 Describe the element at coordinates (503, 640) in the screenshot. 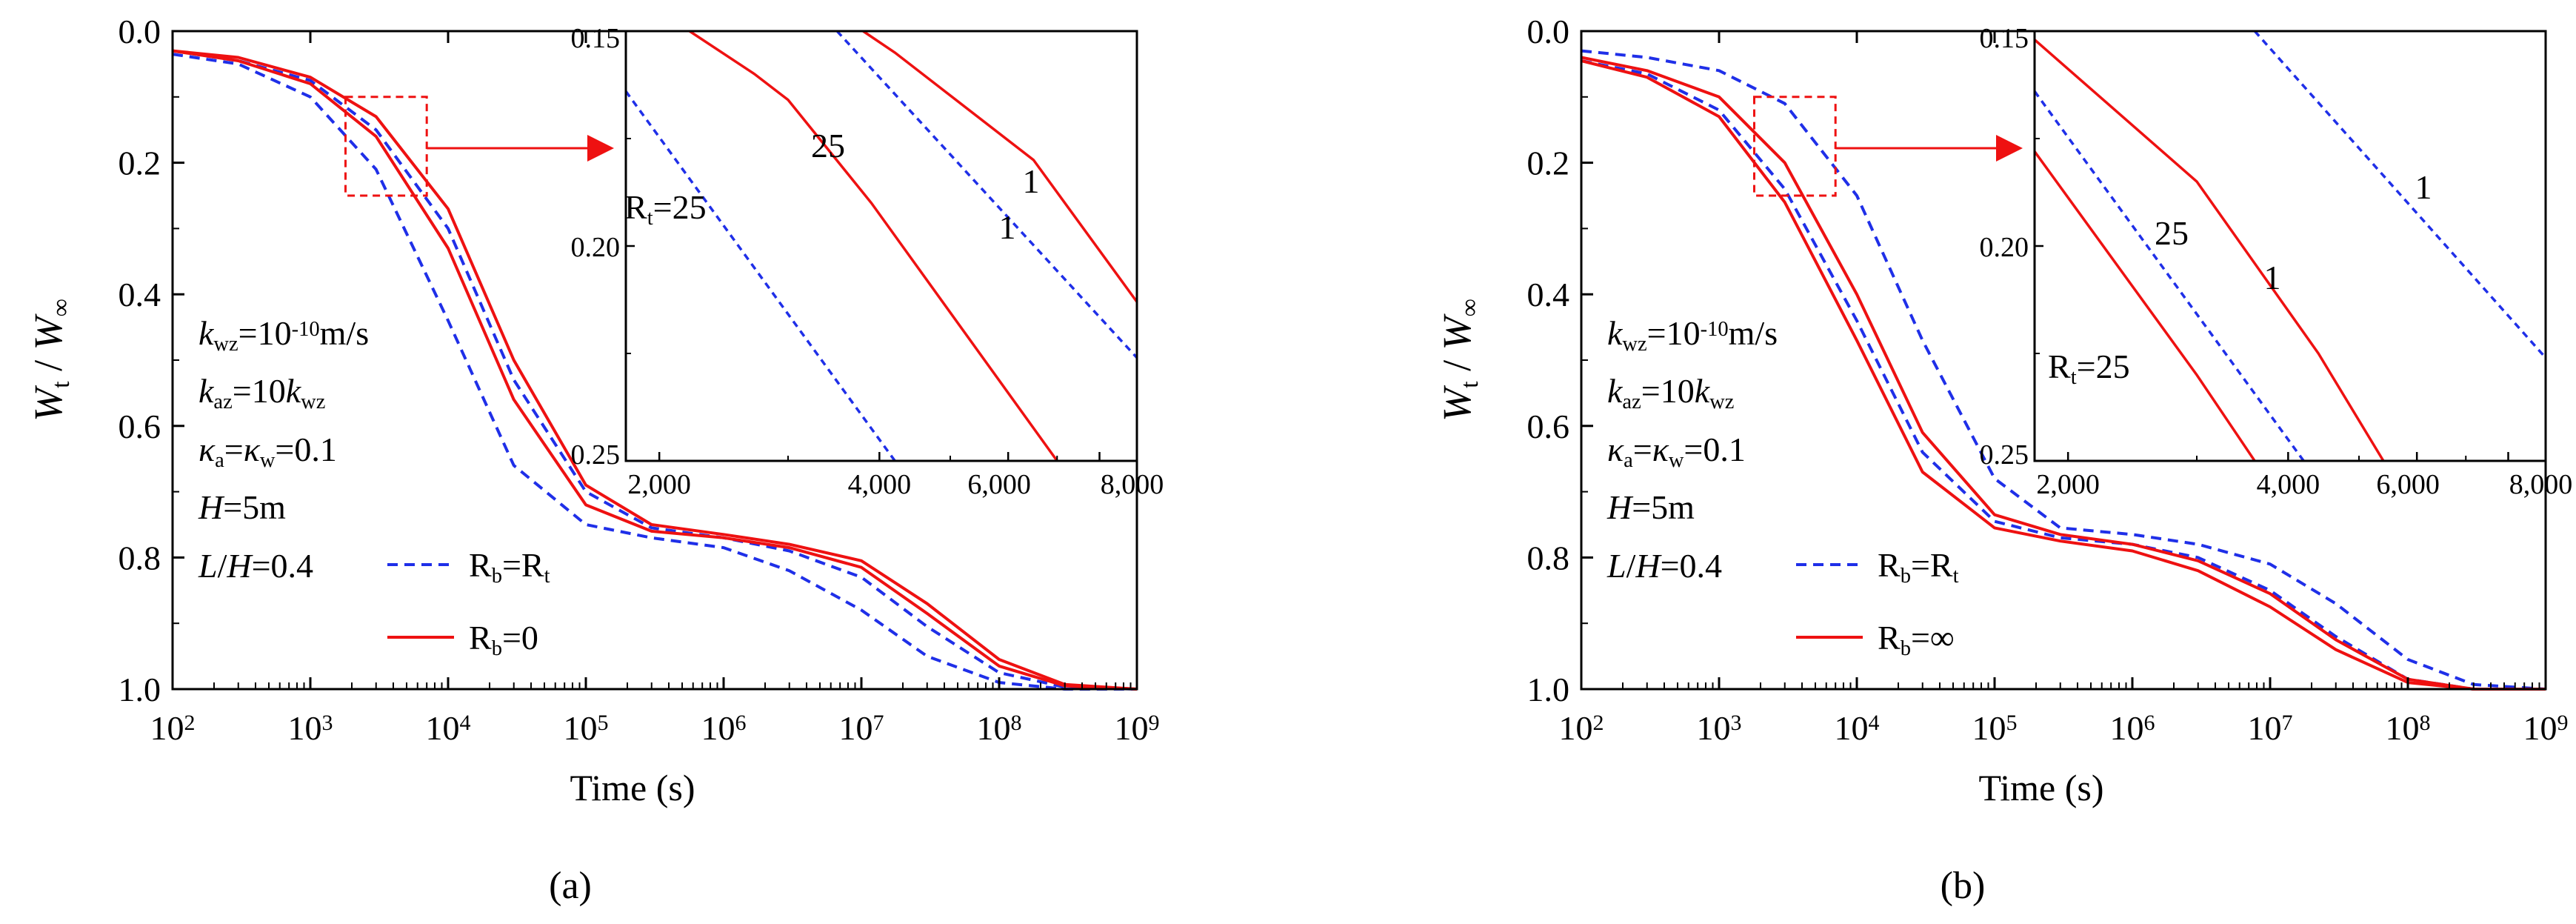

I see `legend-label-1: Rb=0` at that location.